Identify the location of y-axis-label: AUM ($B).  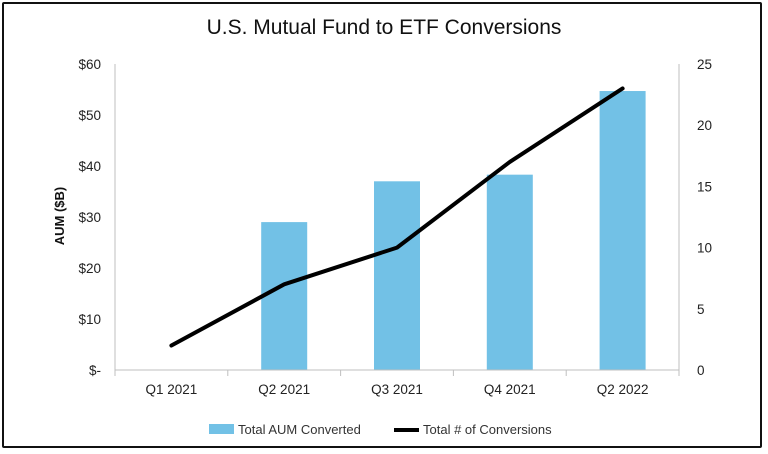
(59, 216).